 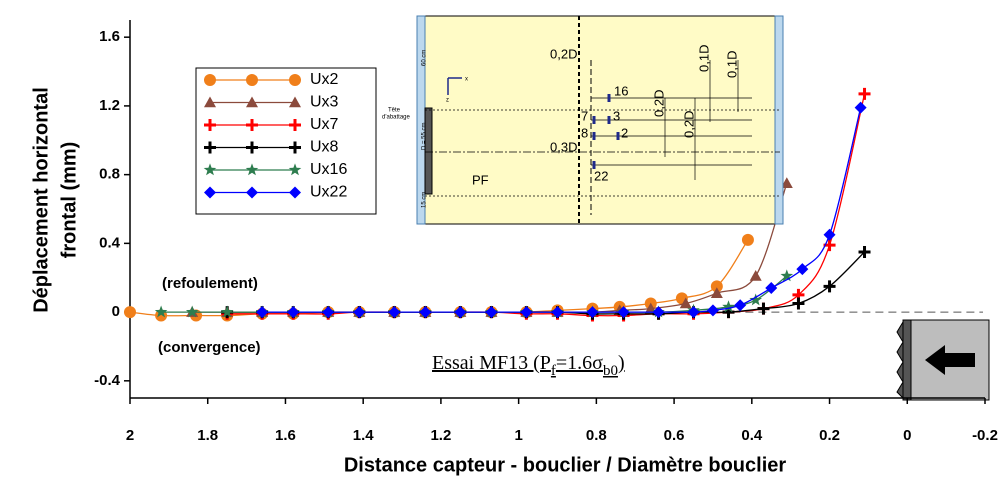 What do you see at coordinates (528, 366) in the screenshot?
I see `test-label: Essai MF13 (Pf=1.6σb0)` at bounding box center [528, 366].